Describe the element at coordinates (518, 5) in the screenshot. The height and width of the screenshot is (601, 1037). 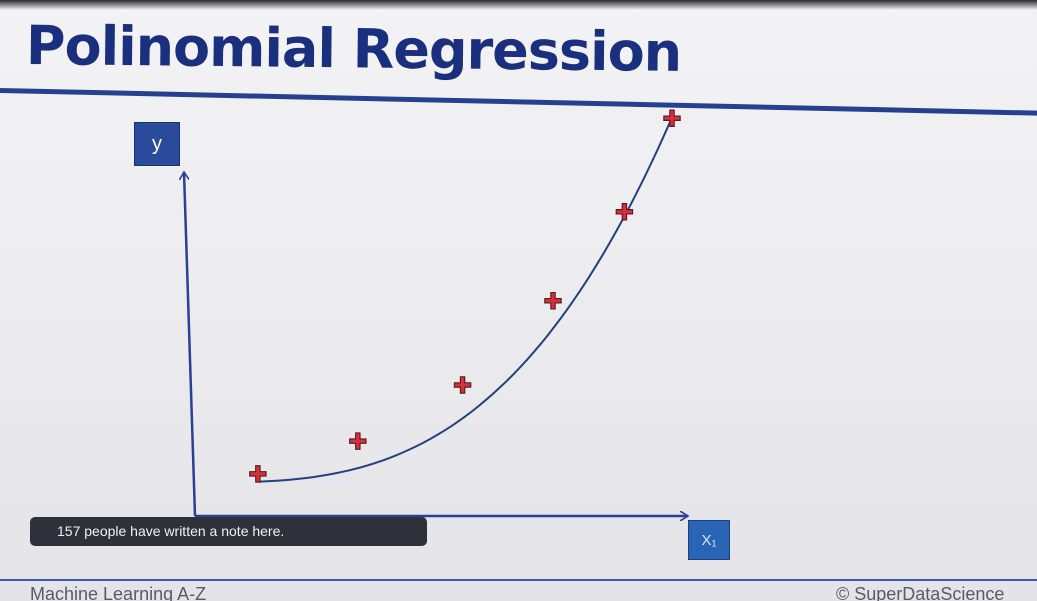
I see `top-shade` at that location.